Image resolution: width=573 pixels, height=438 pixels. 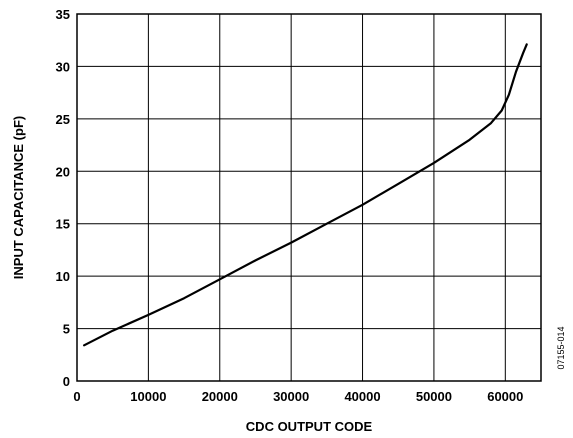 What do you see at coordinates (362, 396) in the screenshot?
I see `x-tick-label: 40000` at bounding box center [362, 396].